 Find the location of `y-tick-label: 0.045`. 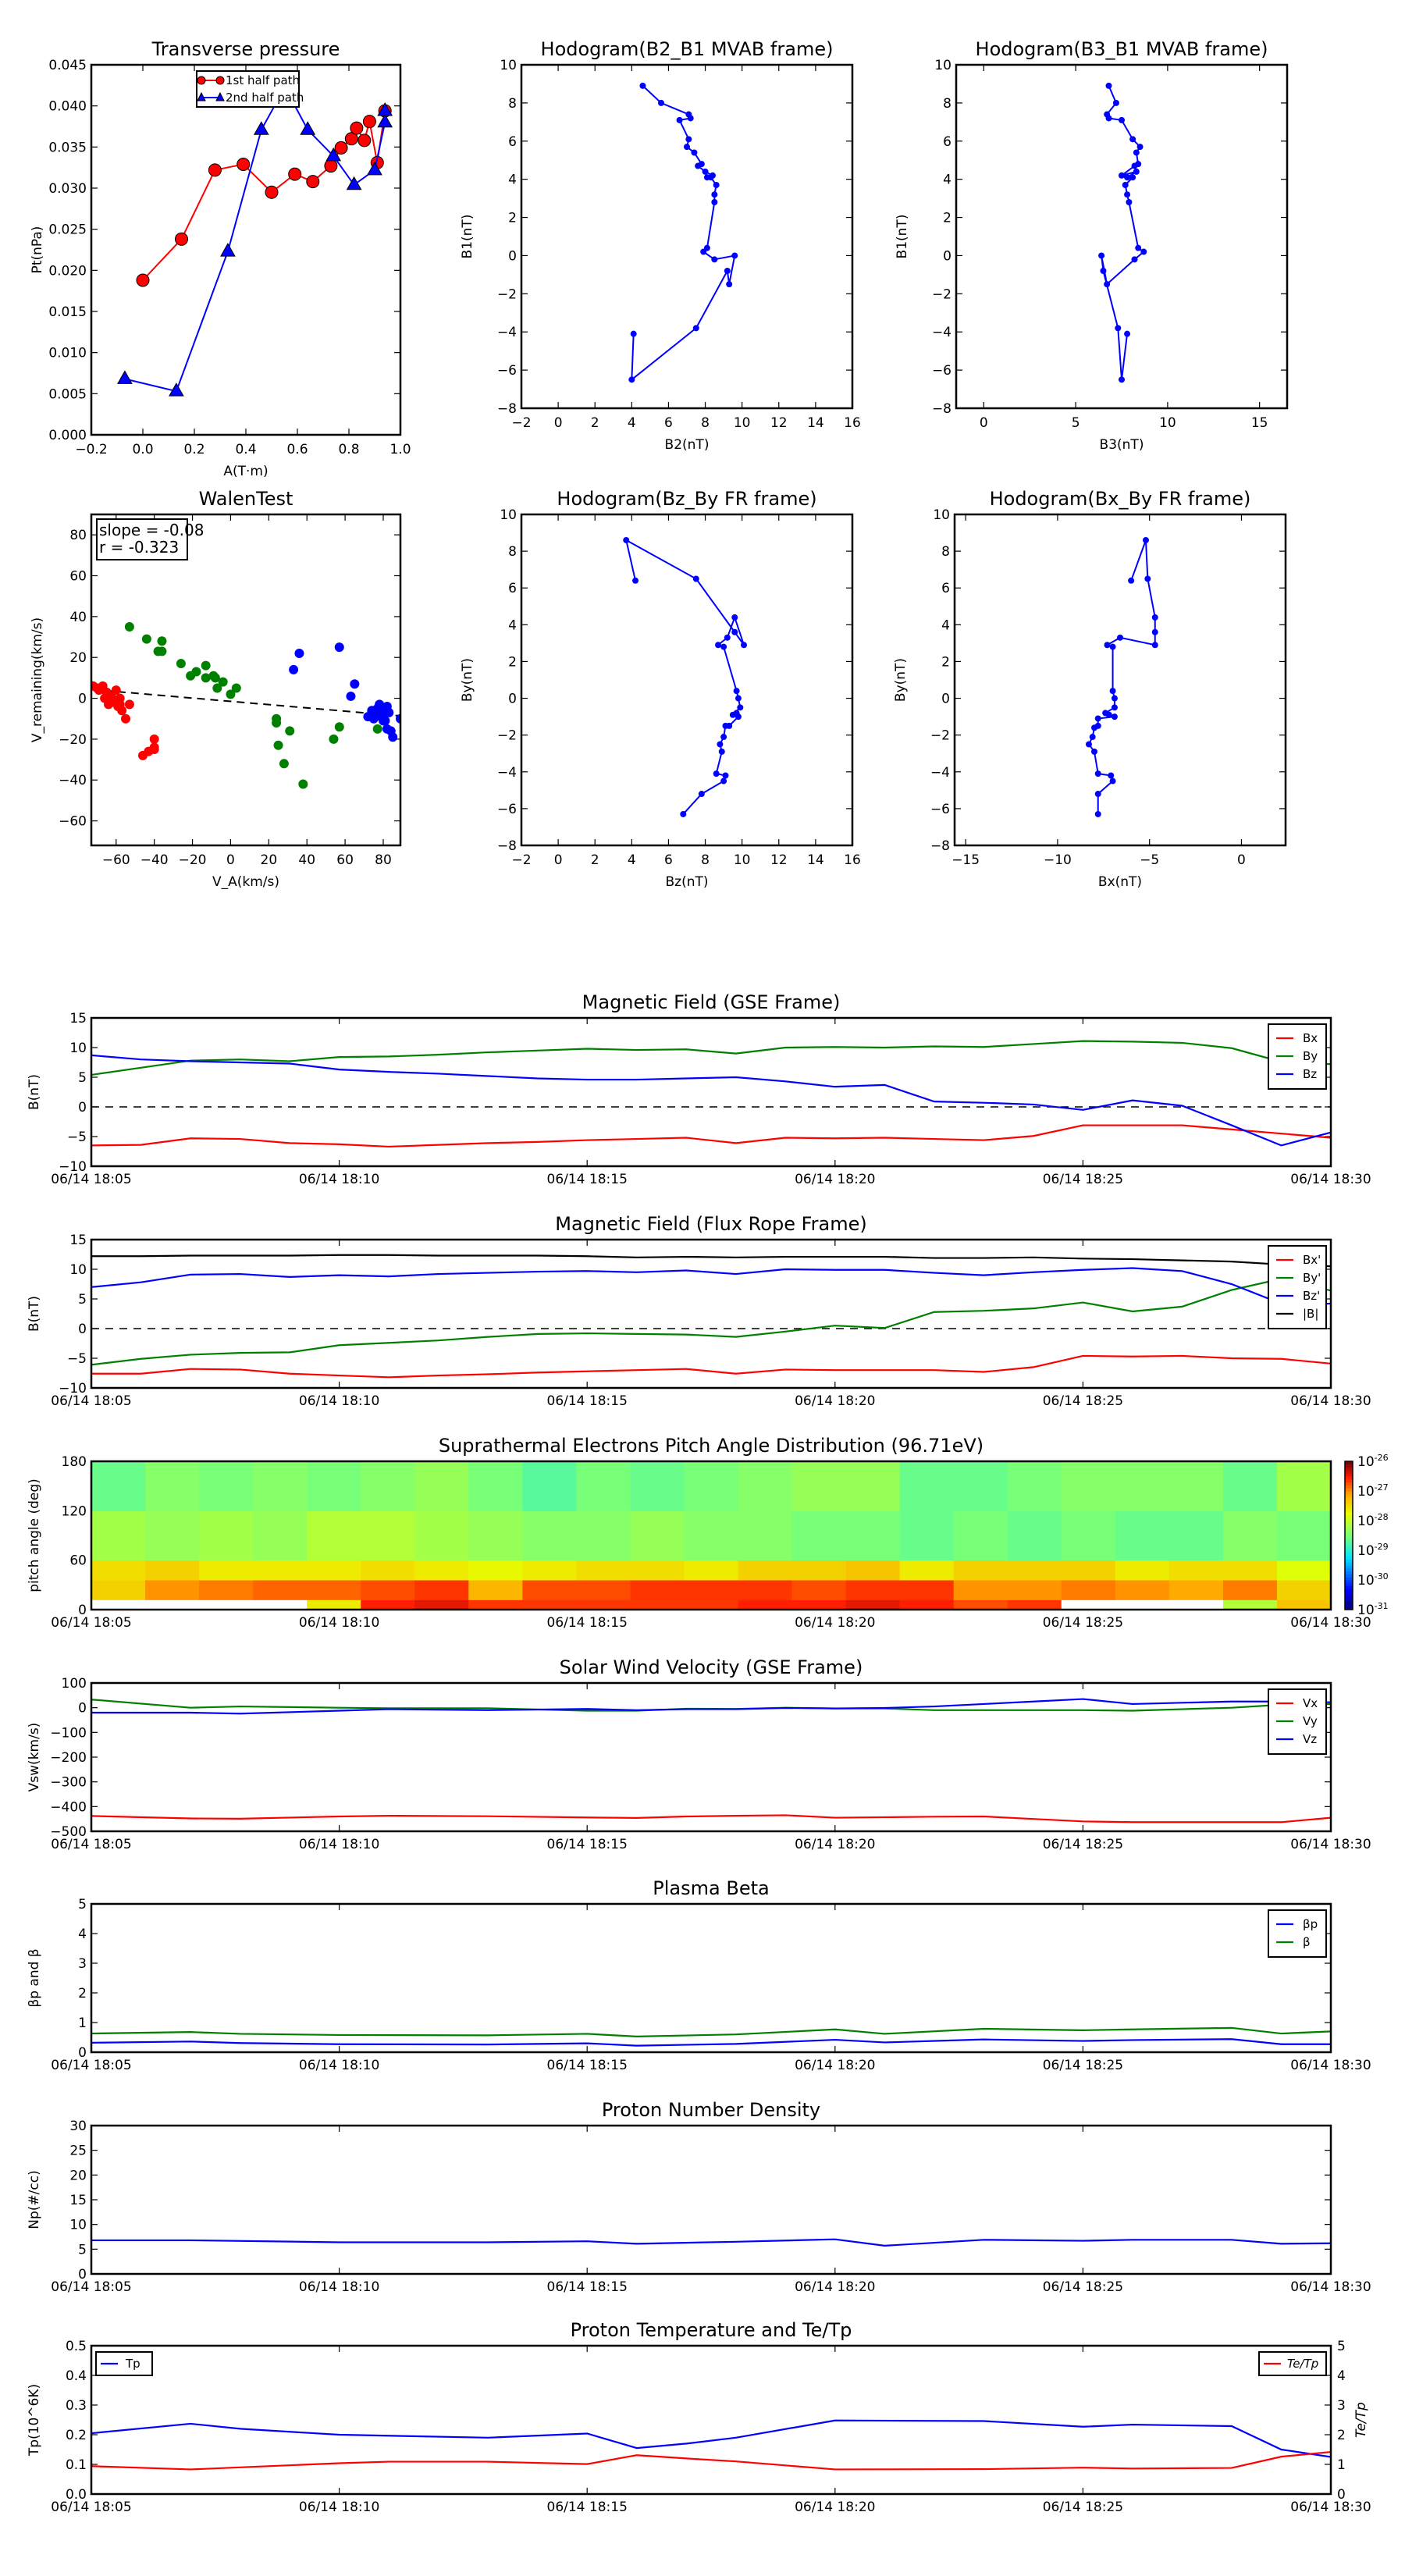

y-tick-label: 0.045 is located at coordinates (68, 65).